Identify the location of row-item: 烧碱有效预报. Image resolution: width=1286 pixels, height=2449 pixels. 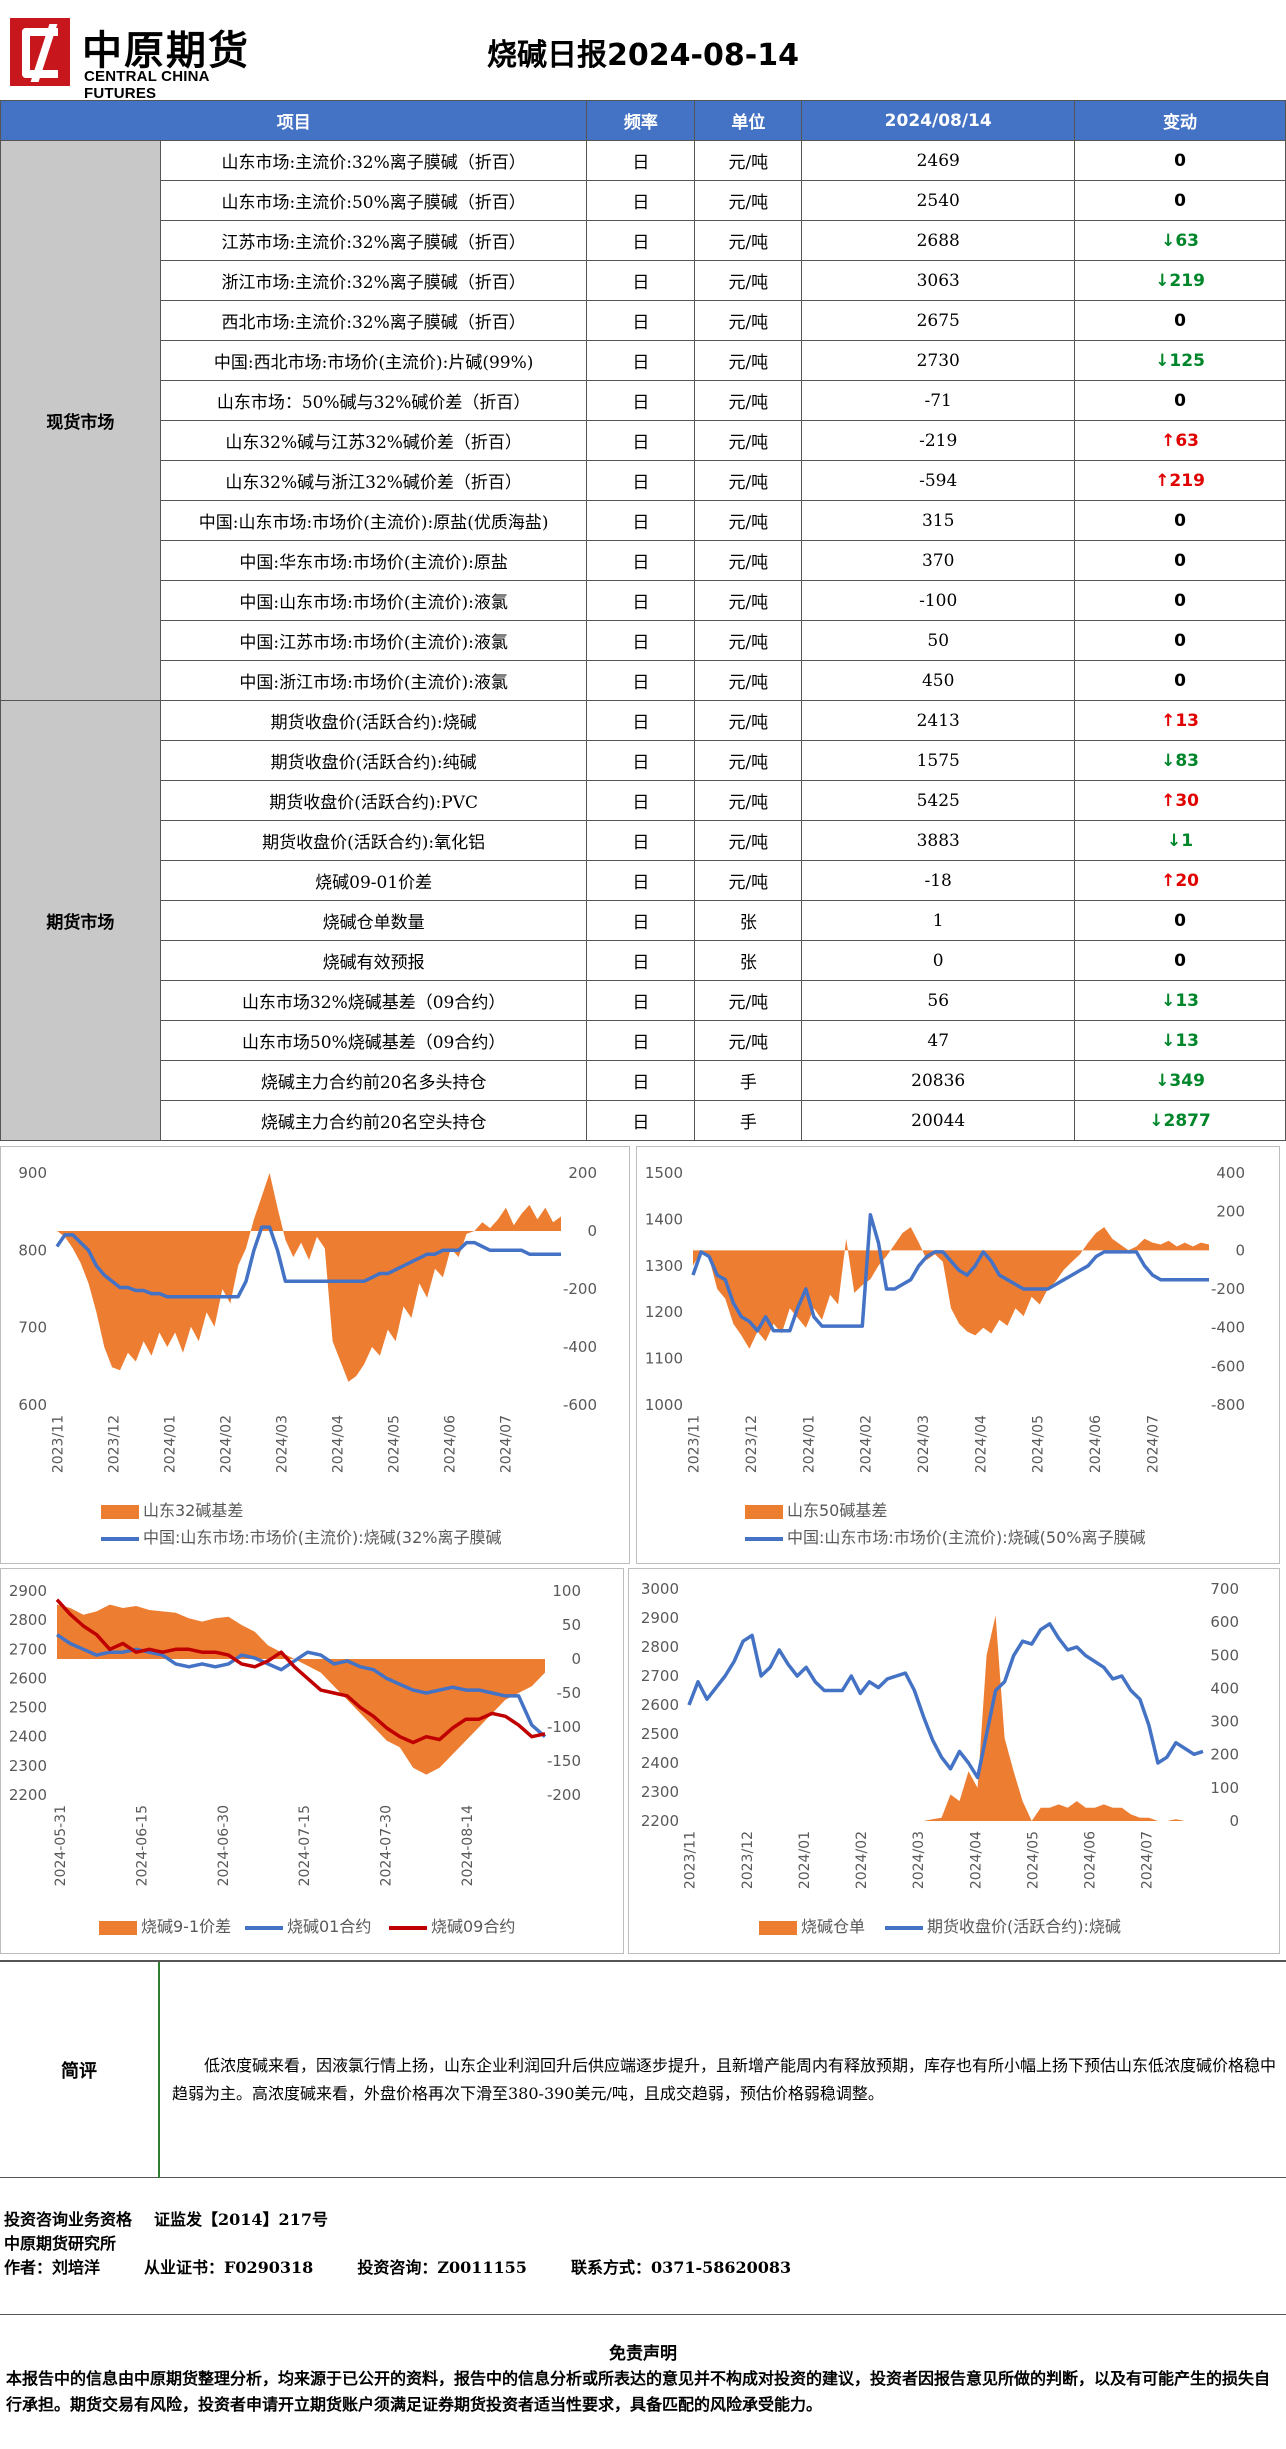
(373, 960).